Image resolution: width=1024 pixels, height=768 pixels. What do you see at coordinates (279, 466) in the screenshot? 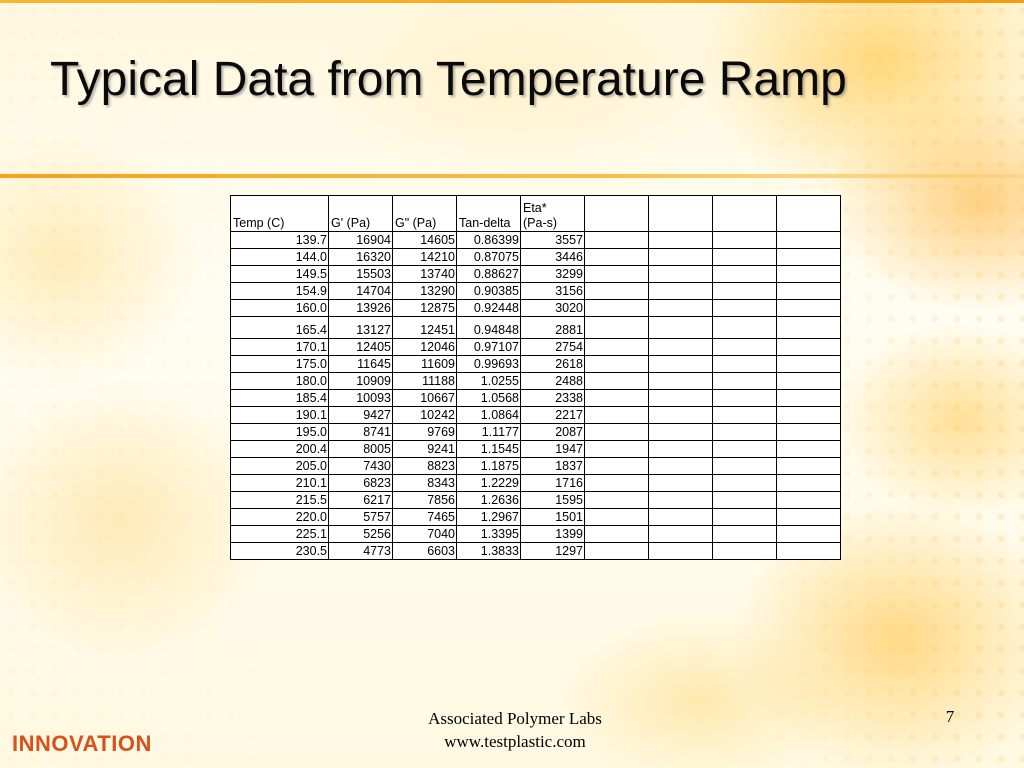
I see `table-cell: 205.0` at bounding box center [279, 466].